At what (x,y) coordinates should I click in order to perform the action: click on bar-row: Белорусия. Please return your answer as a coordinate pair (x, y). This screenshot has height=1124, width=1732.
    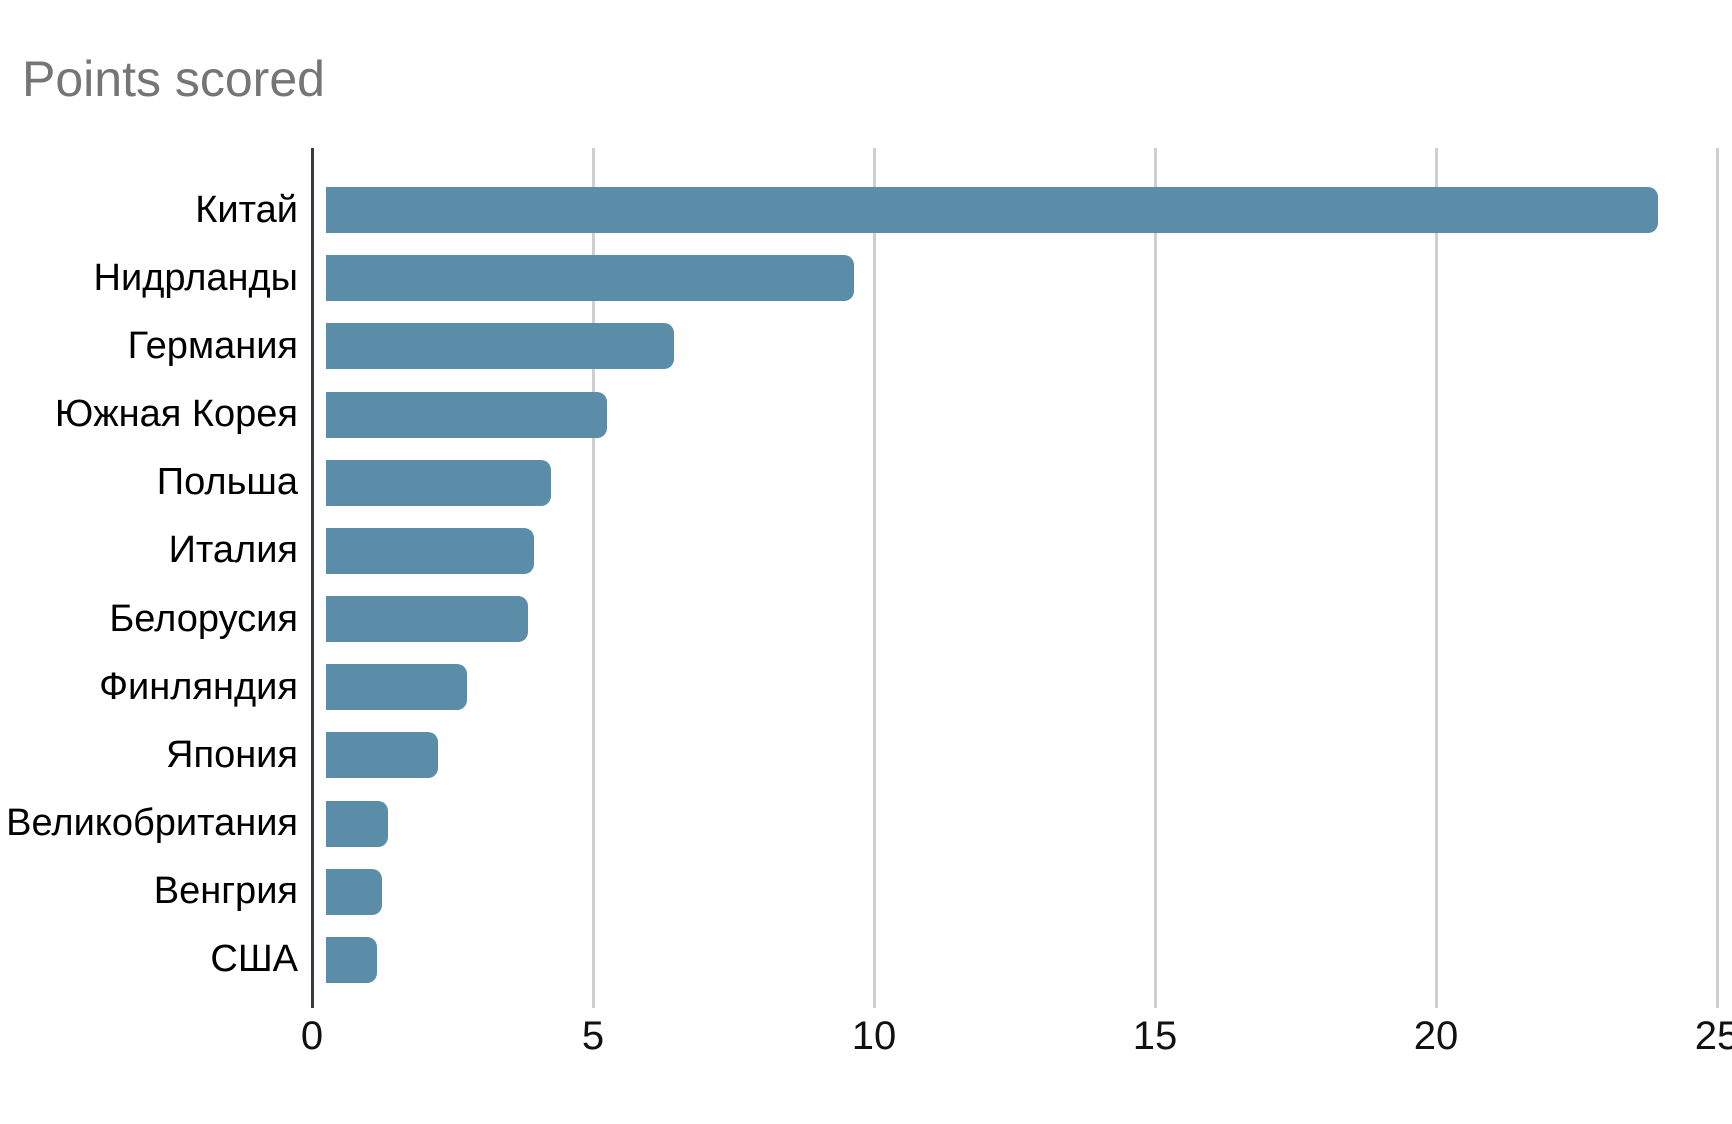
    Looking at the image, I should click on (866, 619).